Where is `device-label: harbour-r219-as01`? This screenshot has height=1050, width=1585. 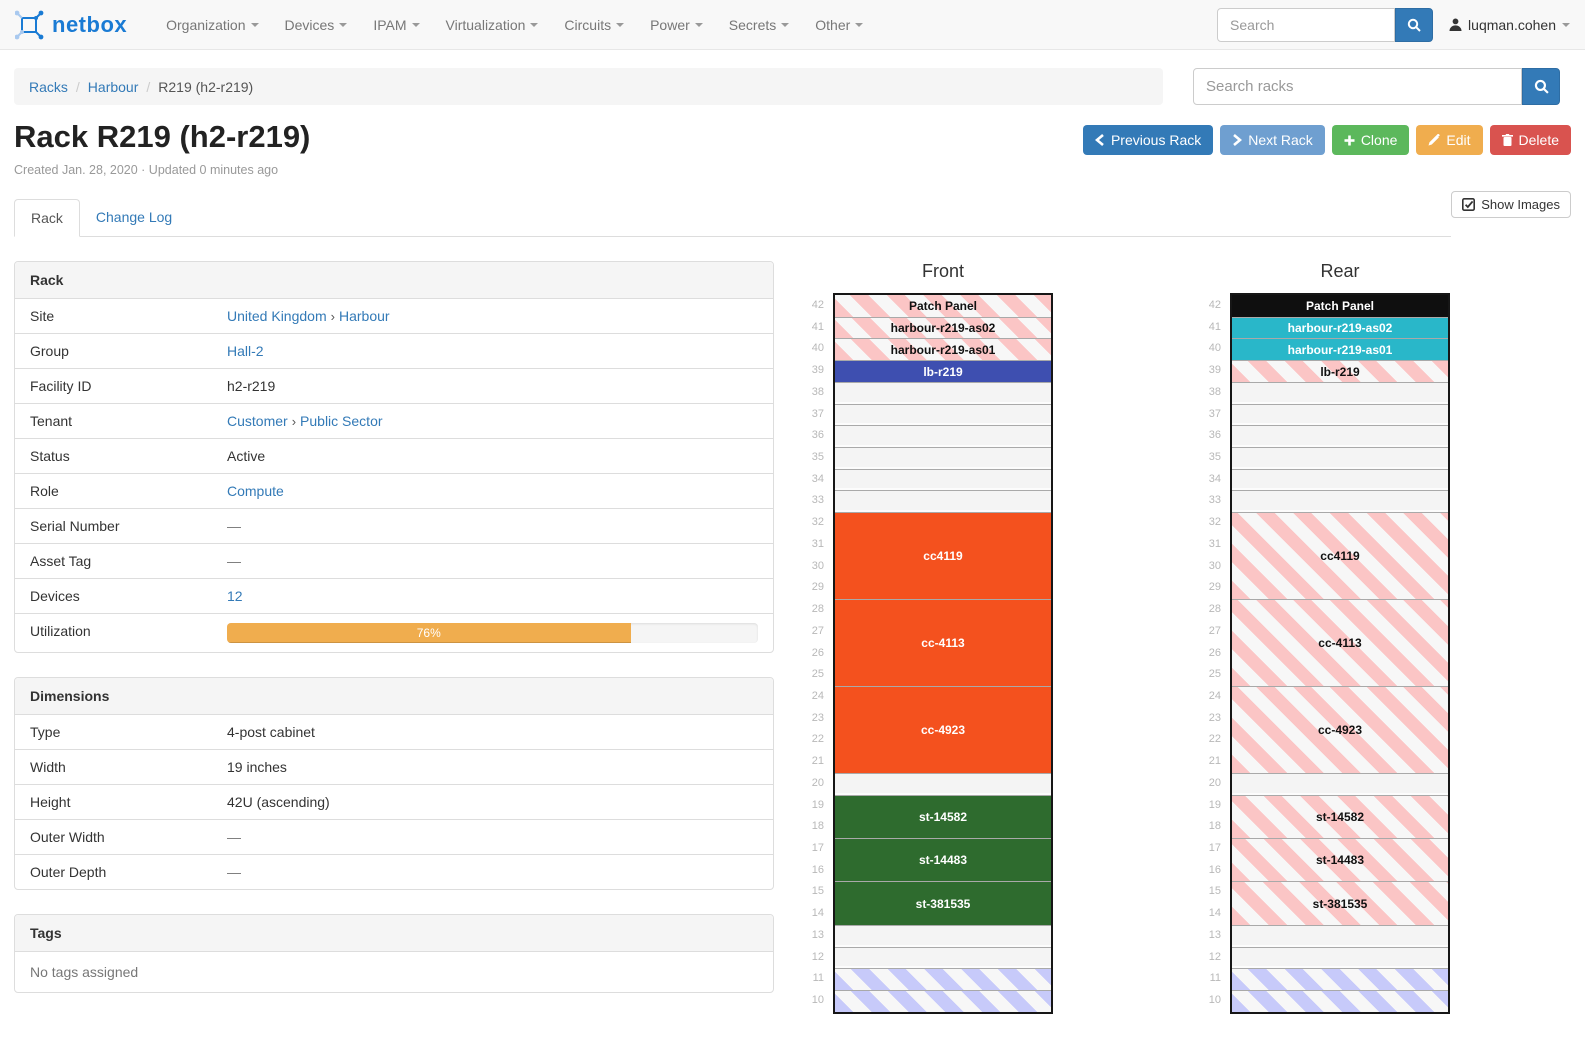
device-label: harbour-r219-as01 is located at coordinates (943, 349).